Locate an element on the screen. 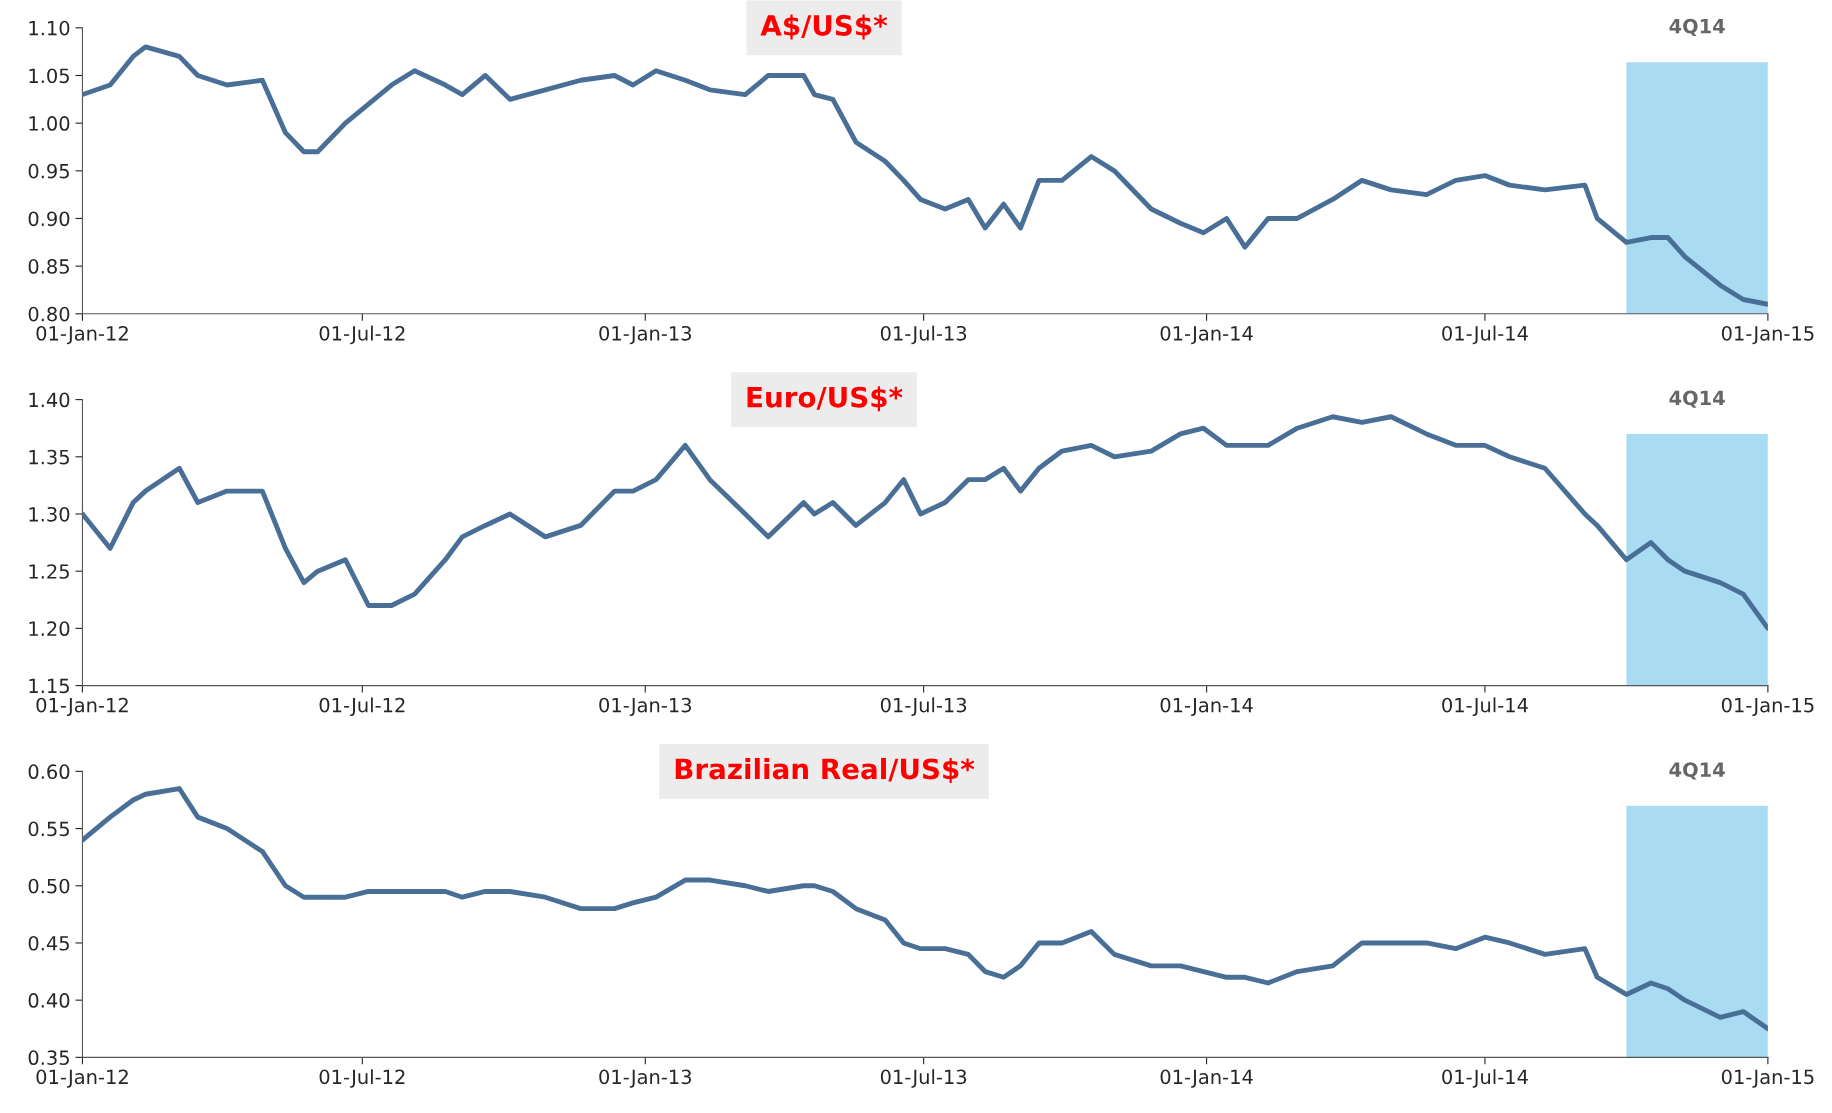 This screenshot has height=1113, width=1832. y-tick-label: 0.90 is located at coordinates (49, 219).